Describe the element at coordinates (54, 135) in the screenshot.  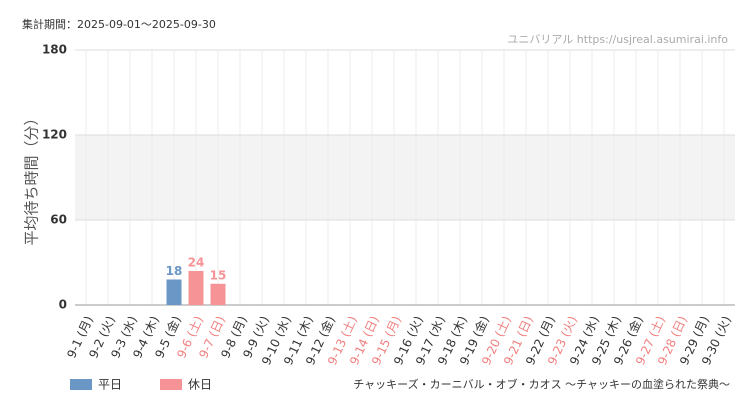
I see `y-tick-label: 120` at that location.